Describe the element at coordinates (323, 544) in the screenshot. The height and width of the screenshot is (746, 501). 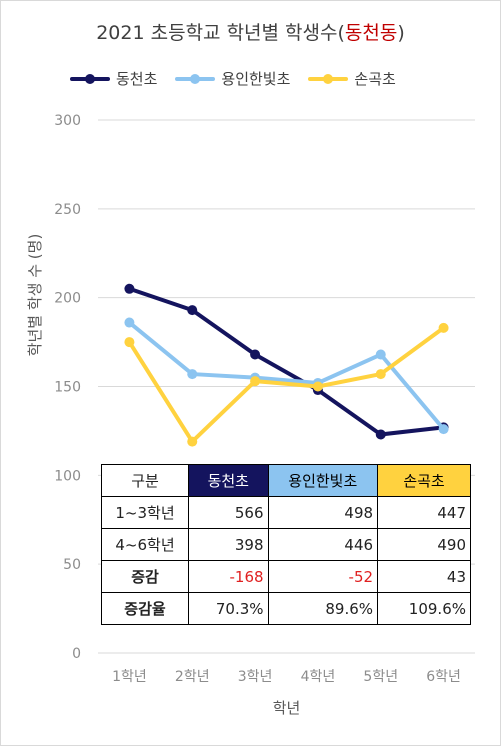
I see `table-cell: 446` at that location.